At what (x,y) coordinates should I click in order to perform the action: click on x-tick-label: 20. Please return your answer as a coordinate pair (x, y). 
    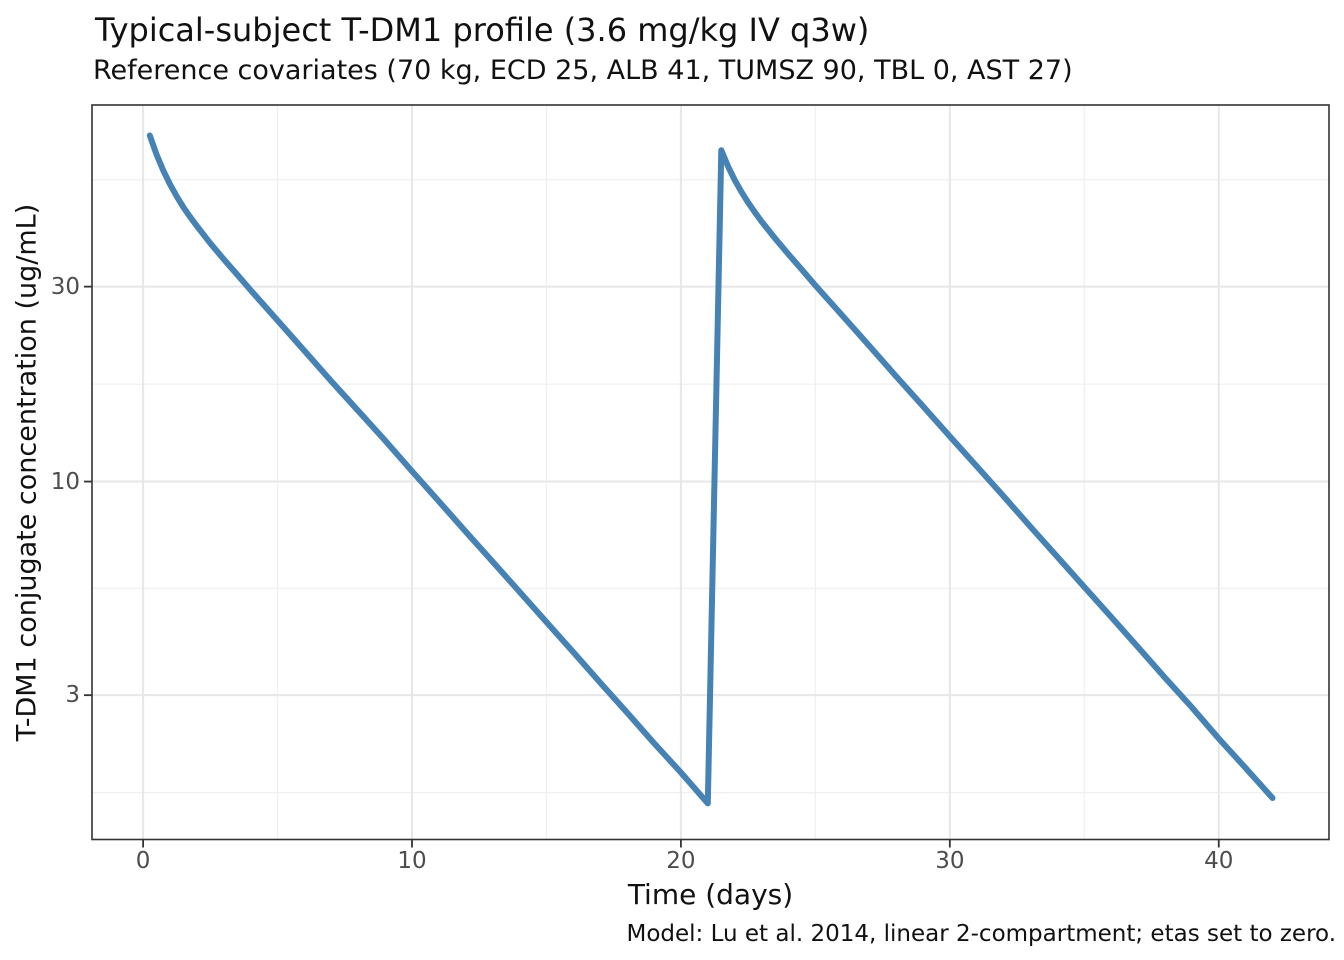
    Looking at the image, I should click on (681, 861).